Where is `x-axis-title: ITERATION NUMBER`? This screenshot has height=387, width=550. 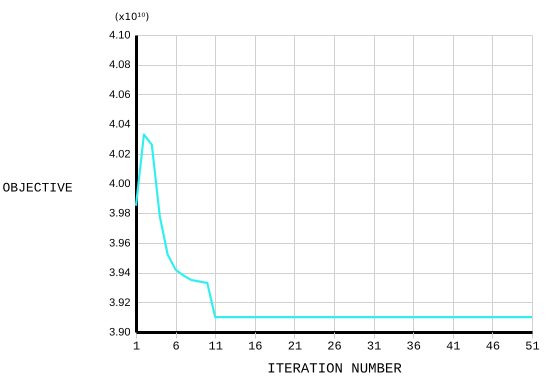
x-axis-title: ITERATION NUMBER is located at coordinates (334, 370).